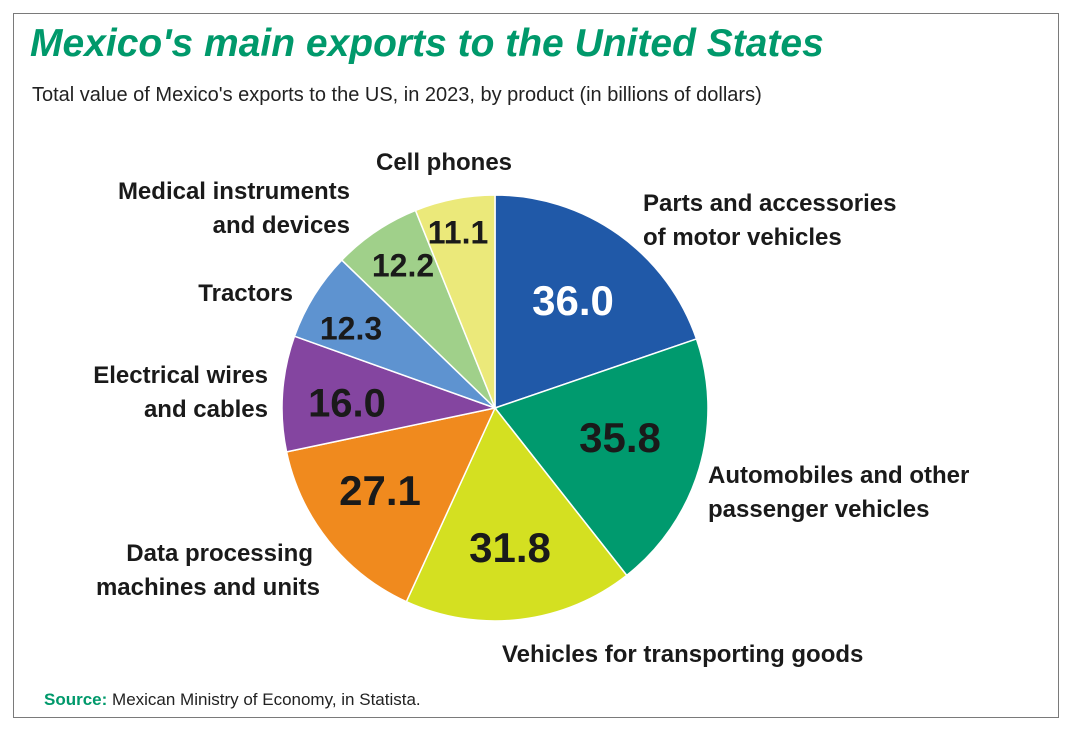  Describe the element at coordinates (206, 409) in the screenshot. I see `slice-category-label: and cables` at that location.